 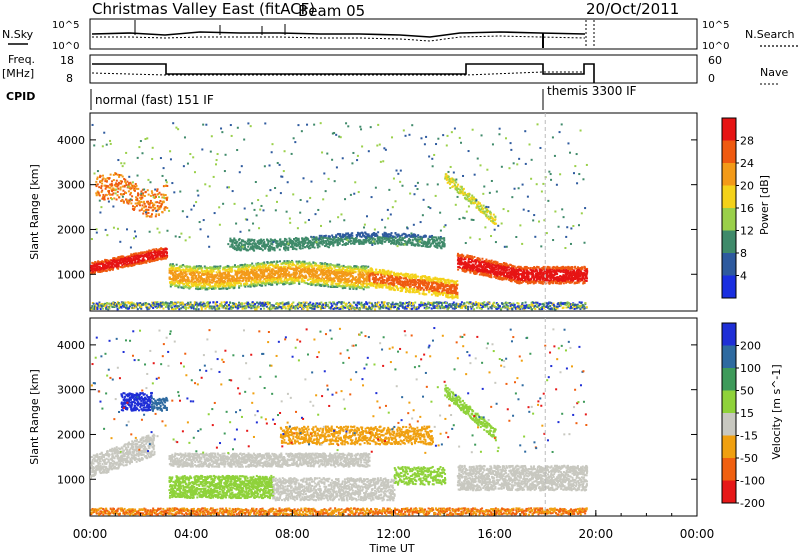 I want to click on freq-tick-lo: 8, so click(x=69, y=78).